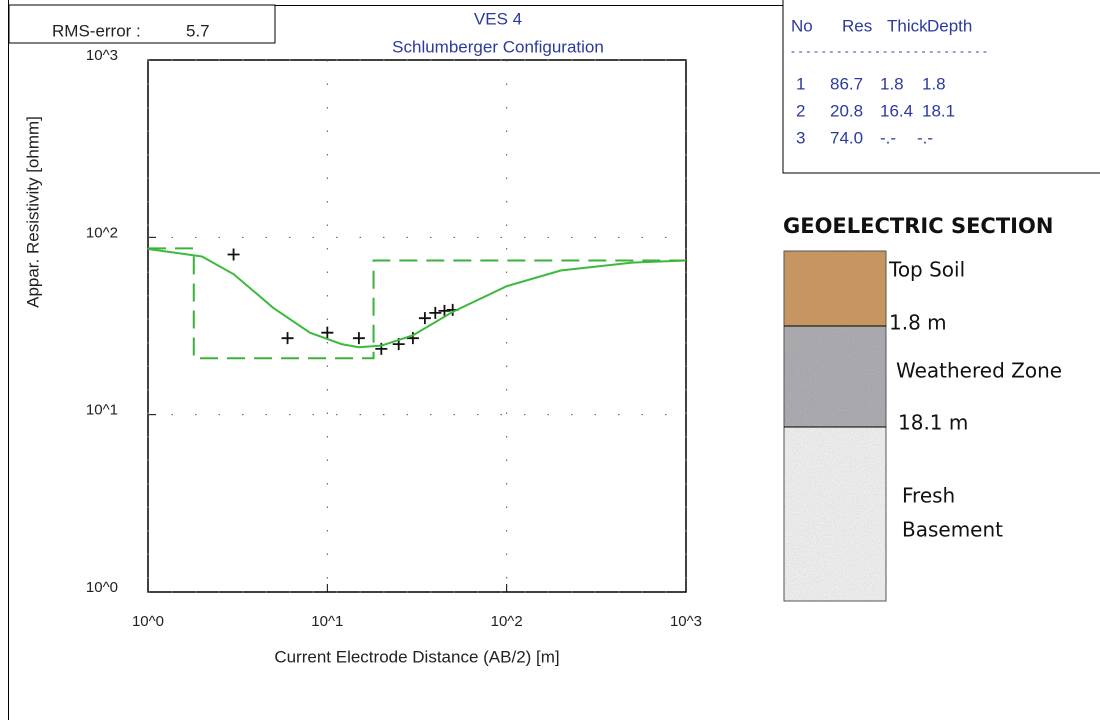 This screenshot has width=1100, height=720. I want to click on section-frame, so click(835, 426).